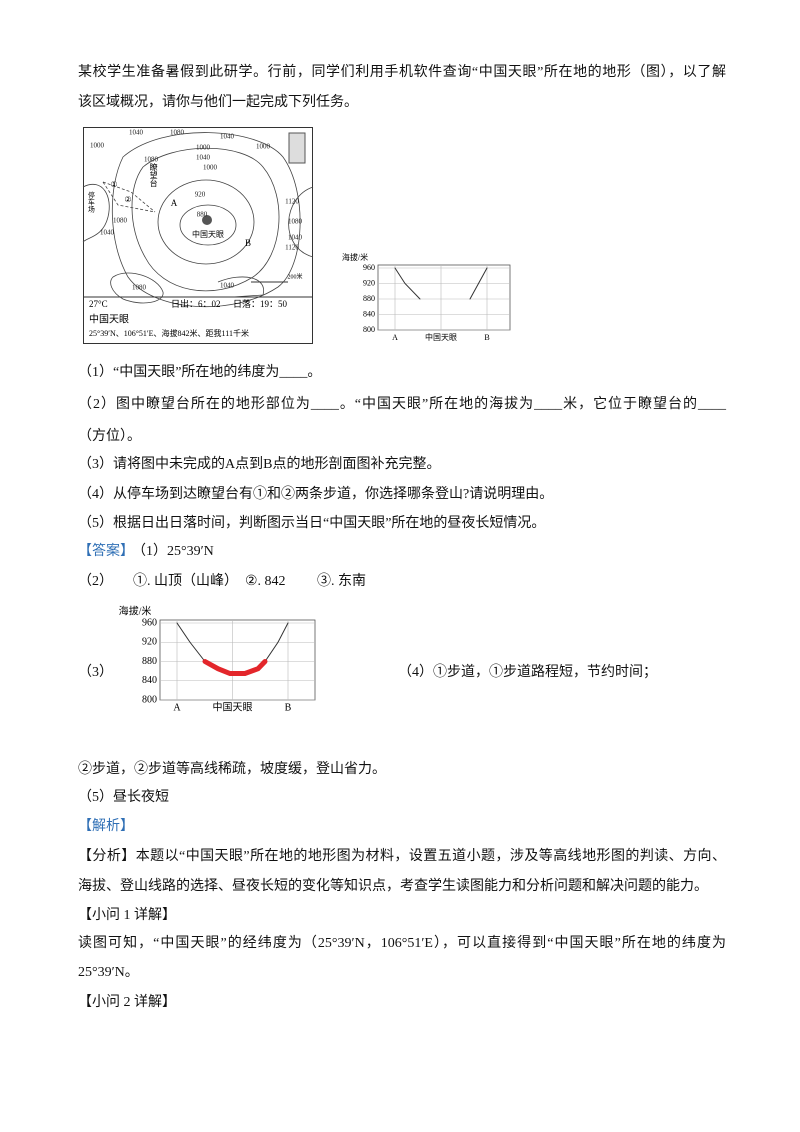 This screenshot has width=800, height=1132. What do you see at coordinates (174, 203) in the screenshot?
I see `place-label: A` at bounding box center [174, 203].